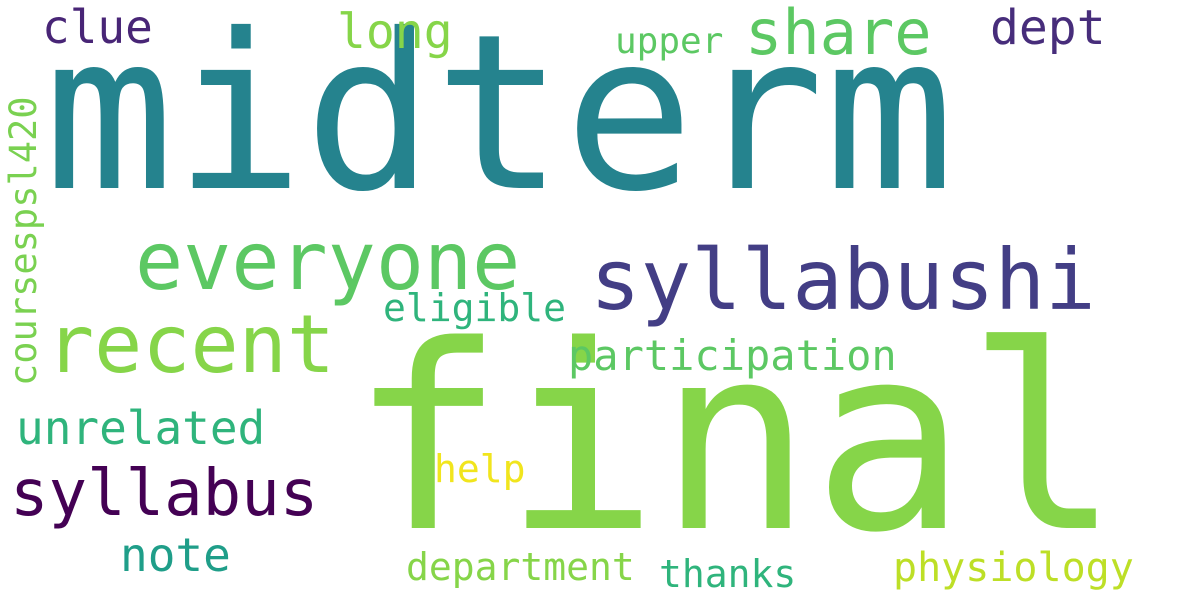 The height and width of the screenshot is (600, 1200). Describe the element at coordinates (838, 34) in the screenshot. I see `word-share: share` at that location.